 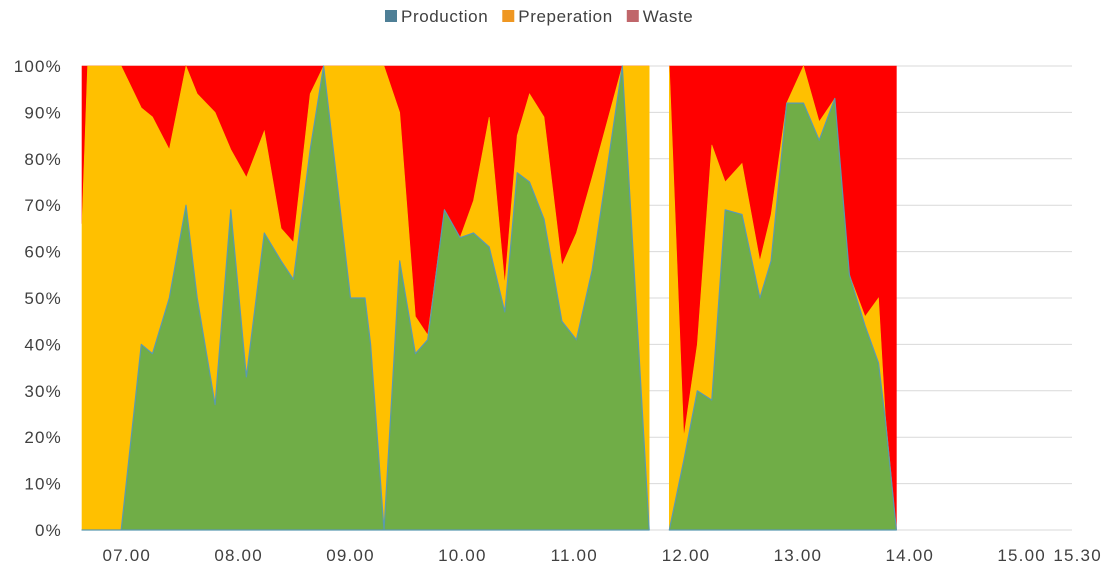 What do you see at coordinates (565, 16) in the screenshot?
I see `legend-label-1: Preperation` at bounding box center [565, 16].